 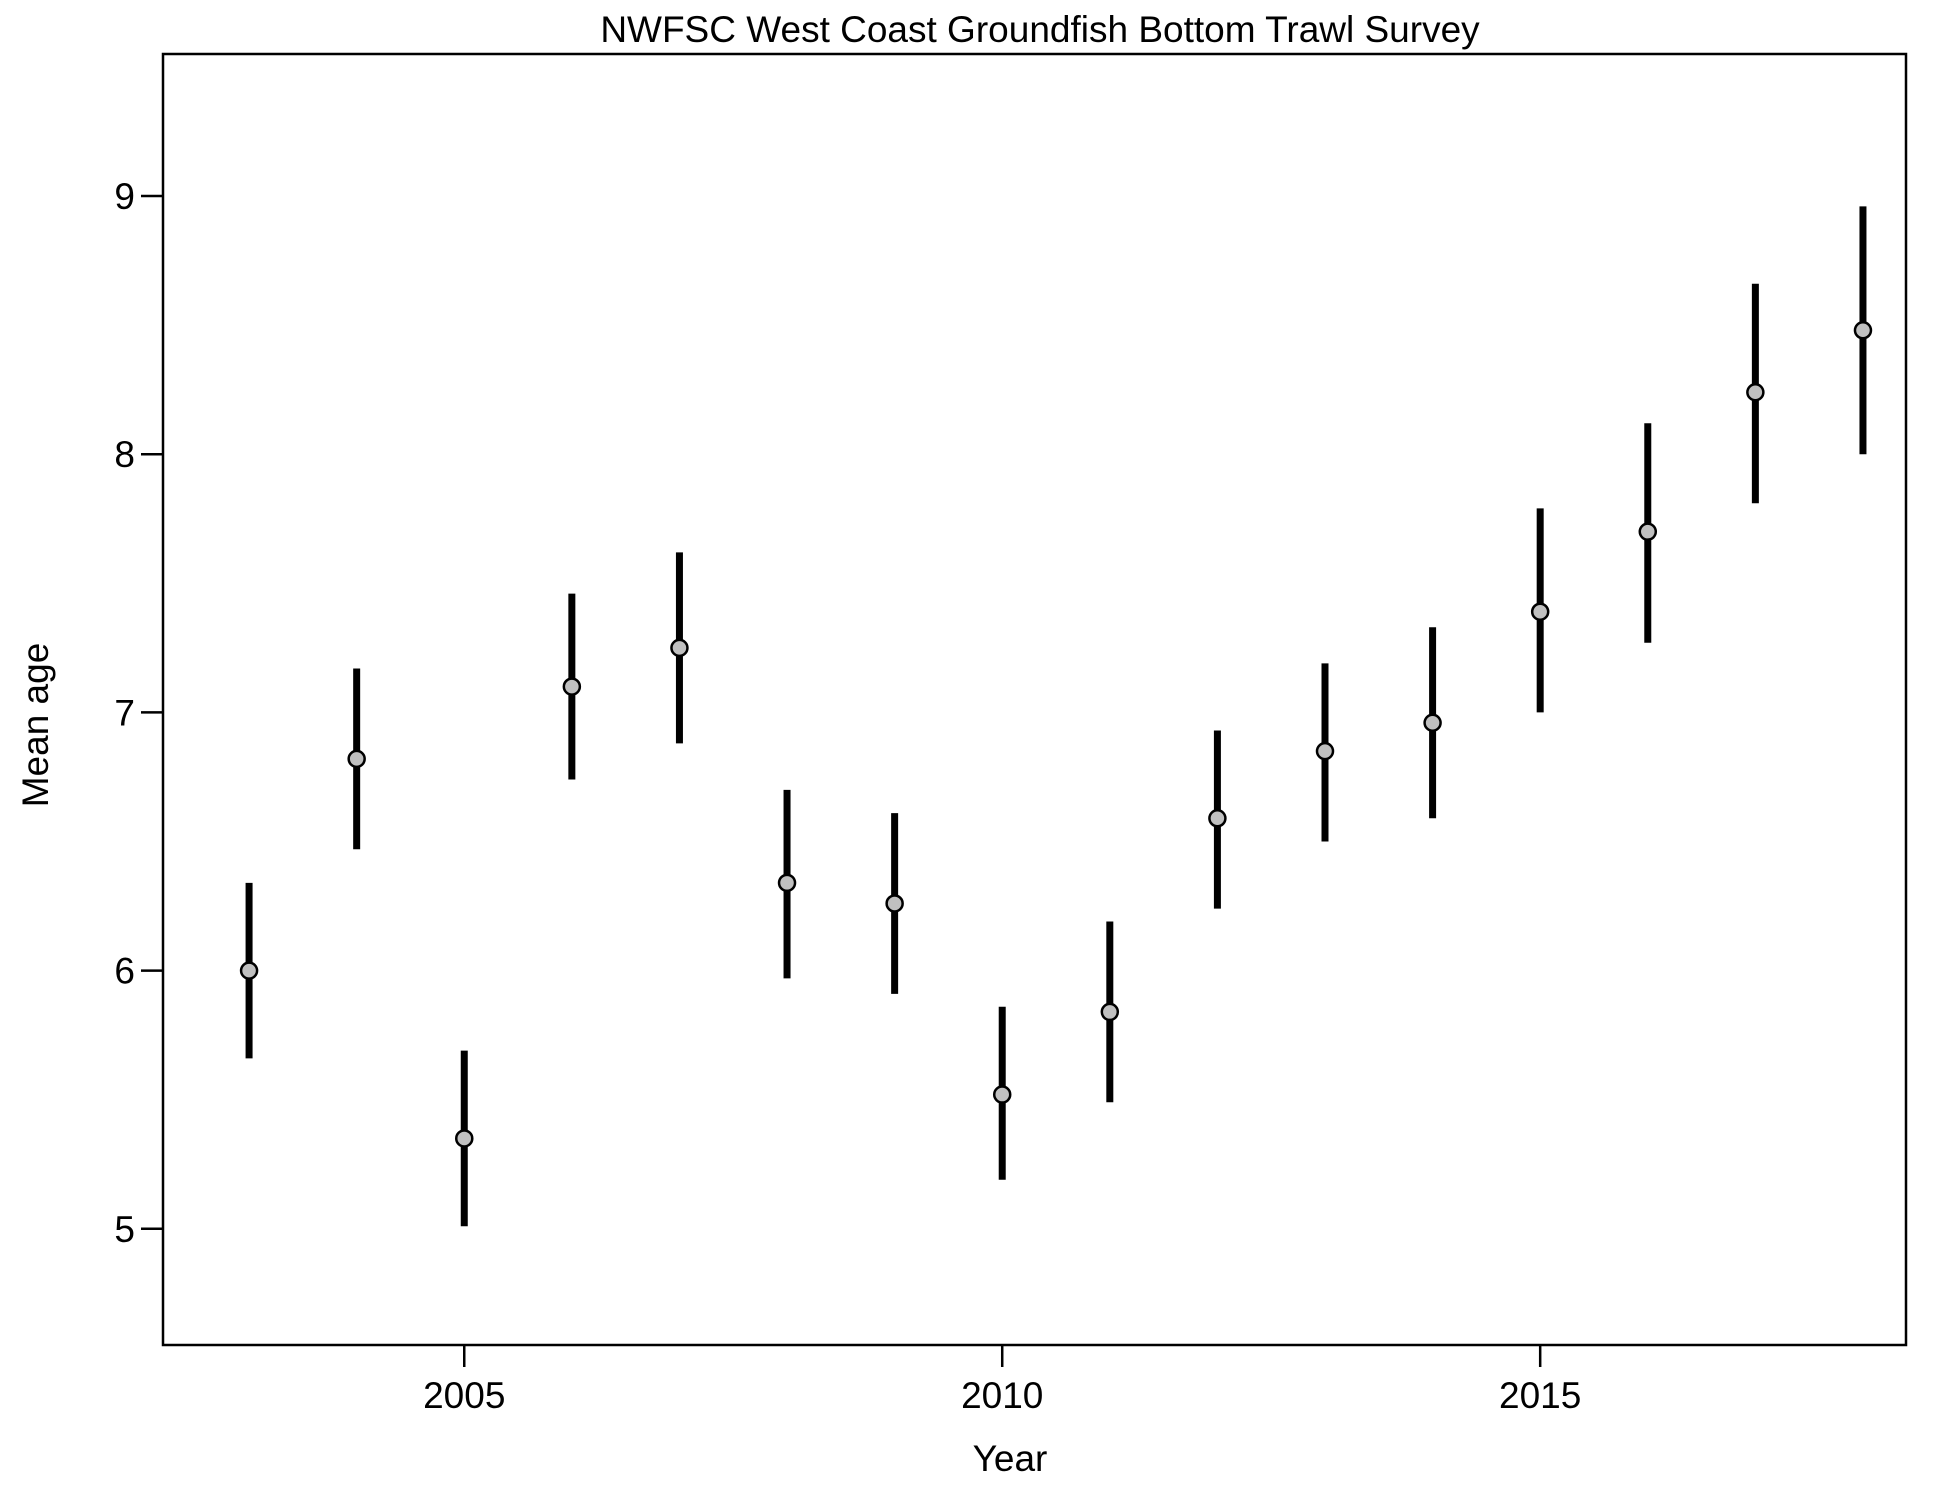 I want to click on y-tick-label: 9, so click(x=124, y=196).